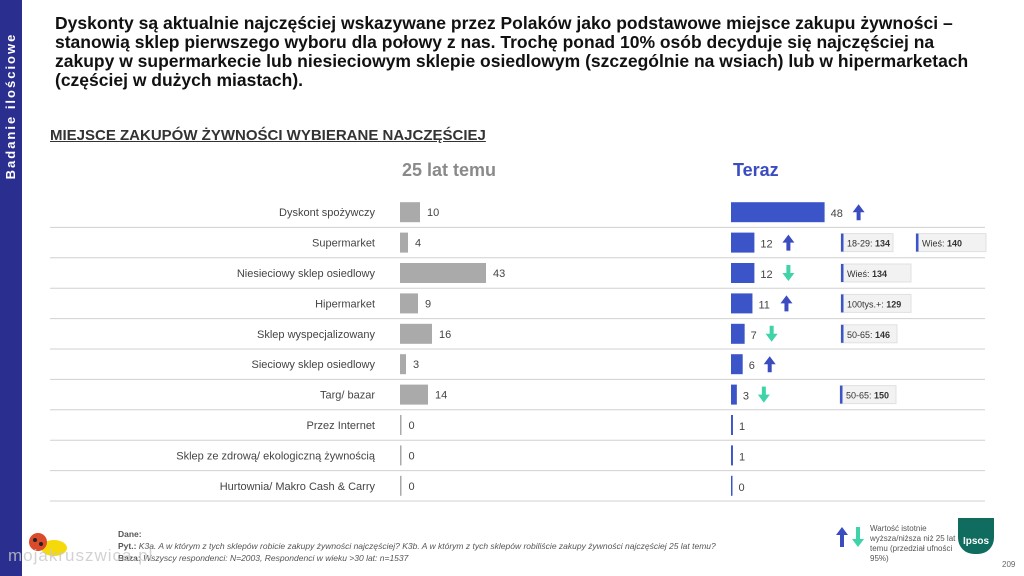 The height and width of the screenshot is (576, 1024). What do you see at coordinates (441, 396) in the screenshot?
I see `value-label-past: 14` at bounding box center [441, 396].